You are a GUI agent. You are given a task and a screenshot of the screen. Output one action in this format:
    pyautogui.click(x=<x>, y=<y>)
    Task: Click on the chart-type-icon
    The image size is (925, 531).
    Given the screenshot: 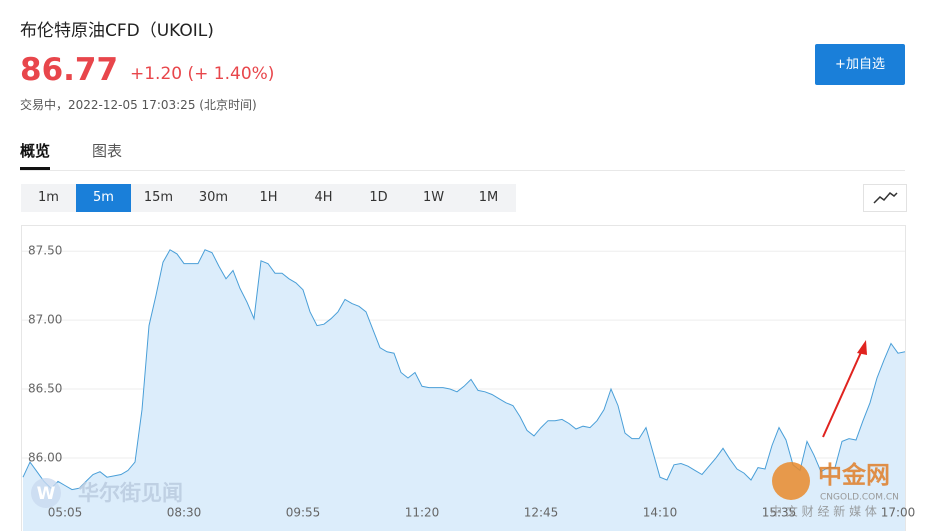 What is the action you would take?
    pyautogui.click(x=885, y=197)
    